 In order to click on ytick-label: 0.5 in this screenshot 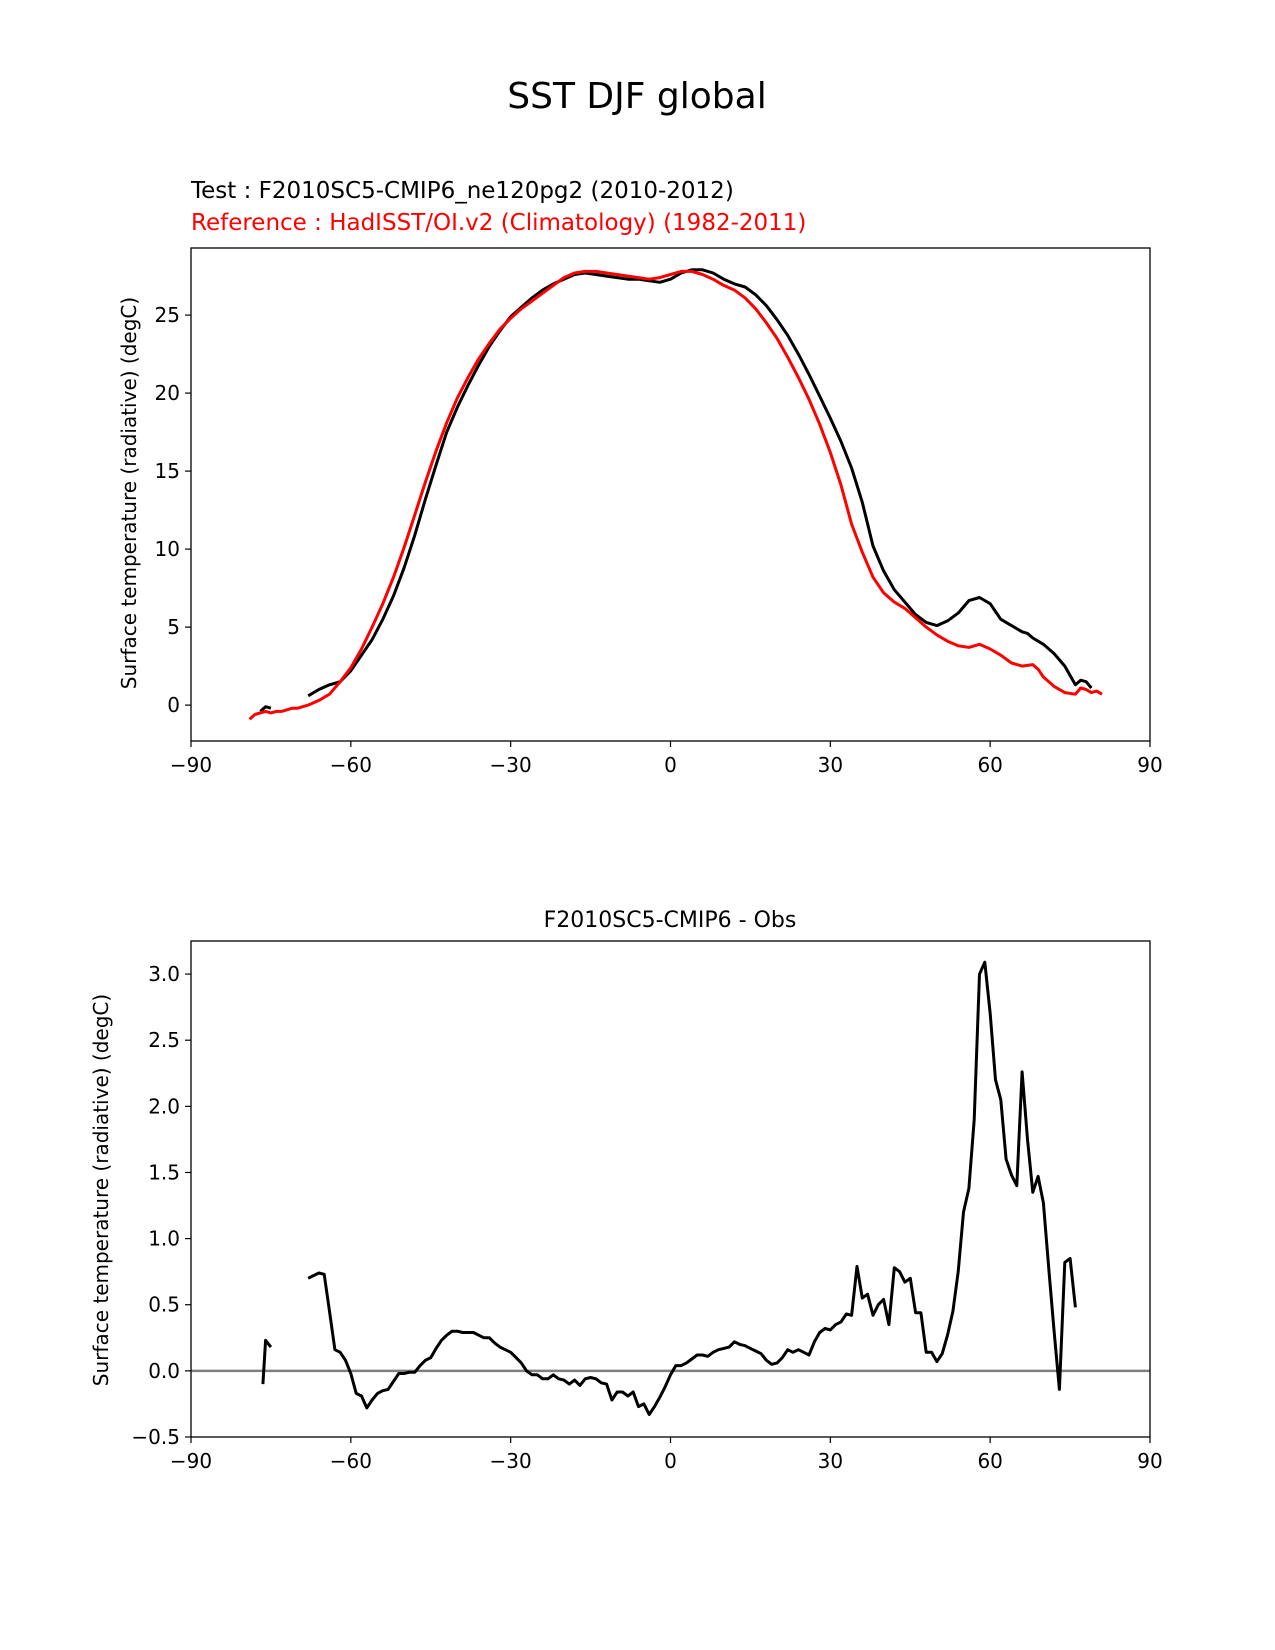, I will do `click(164, 1305)`.